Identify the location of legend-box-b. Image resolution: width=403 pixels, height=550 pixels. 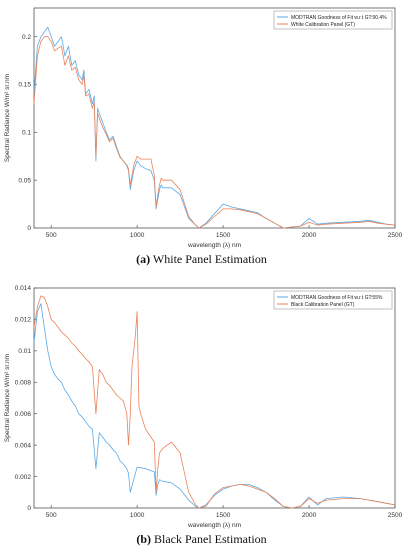
(333, 300).